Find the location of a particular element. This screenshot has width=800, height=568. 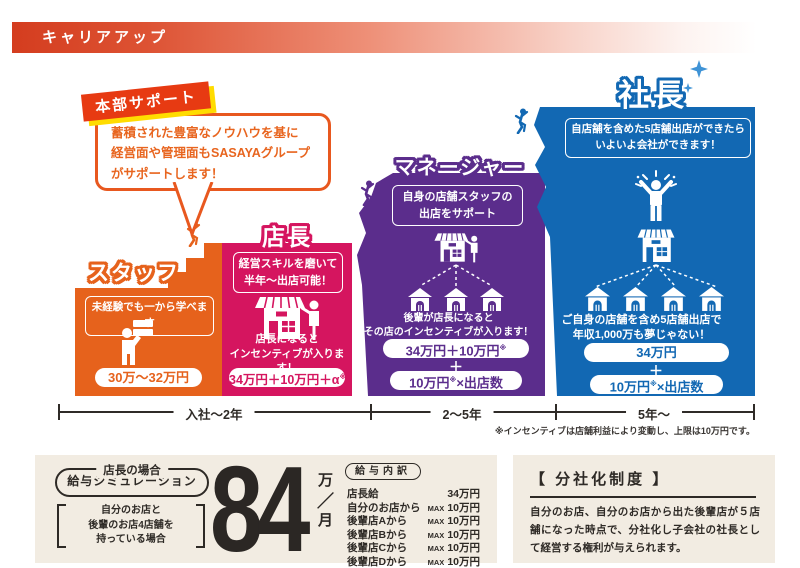

breakdown-row: 後輩店Bから MAX 10万円 is located at coordinates (413, 534).